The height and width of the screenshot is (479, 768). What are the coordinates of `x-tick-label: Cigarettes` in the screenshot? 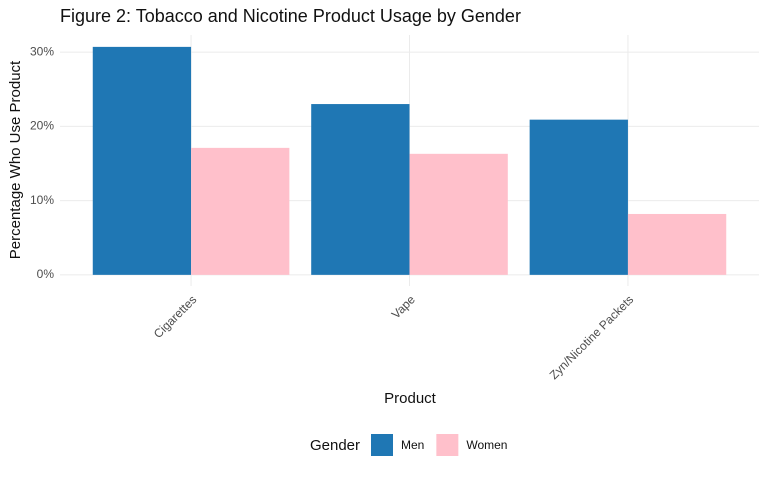 It's located at (175, 316).